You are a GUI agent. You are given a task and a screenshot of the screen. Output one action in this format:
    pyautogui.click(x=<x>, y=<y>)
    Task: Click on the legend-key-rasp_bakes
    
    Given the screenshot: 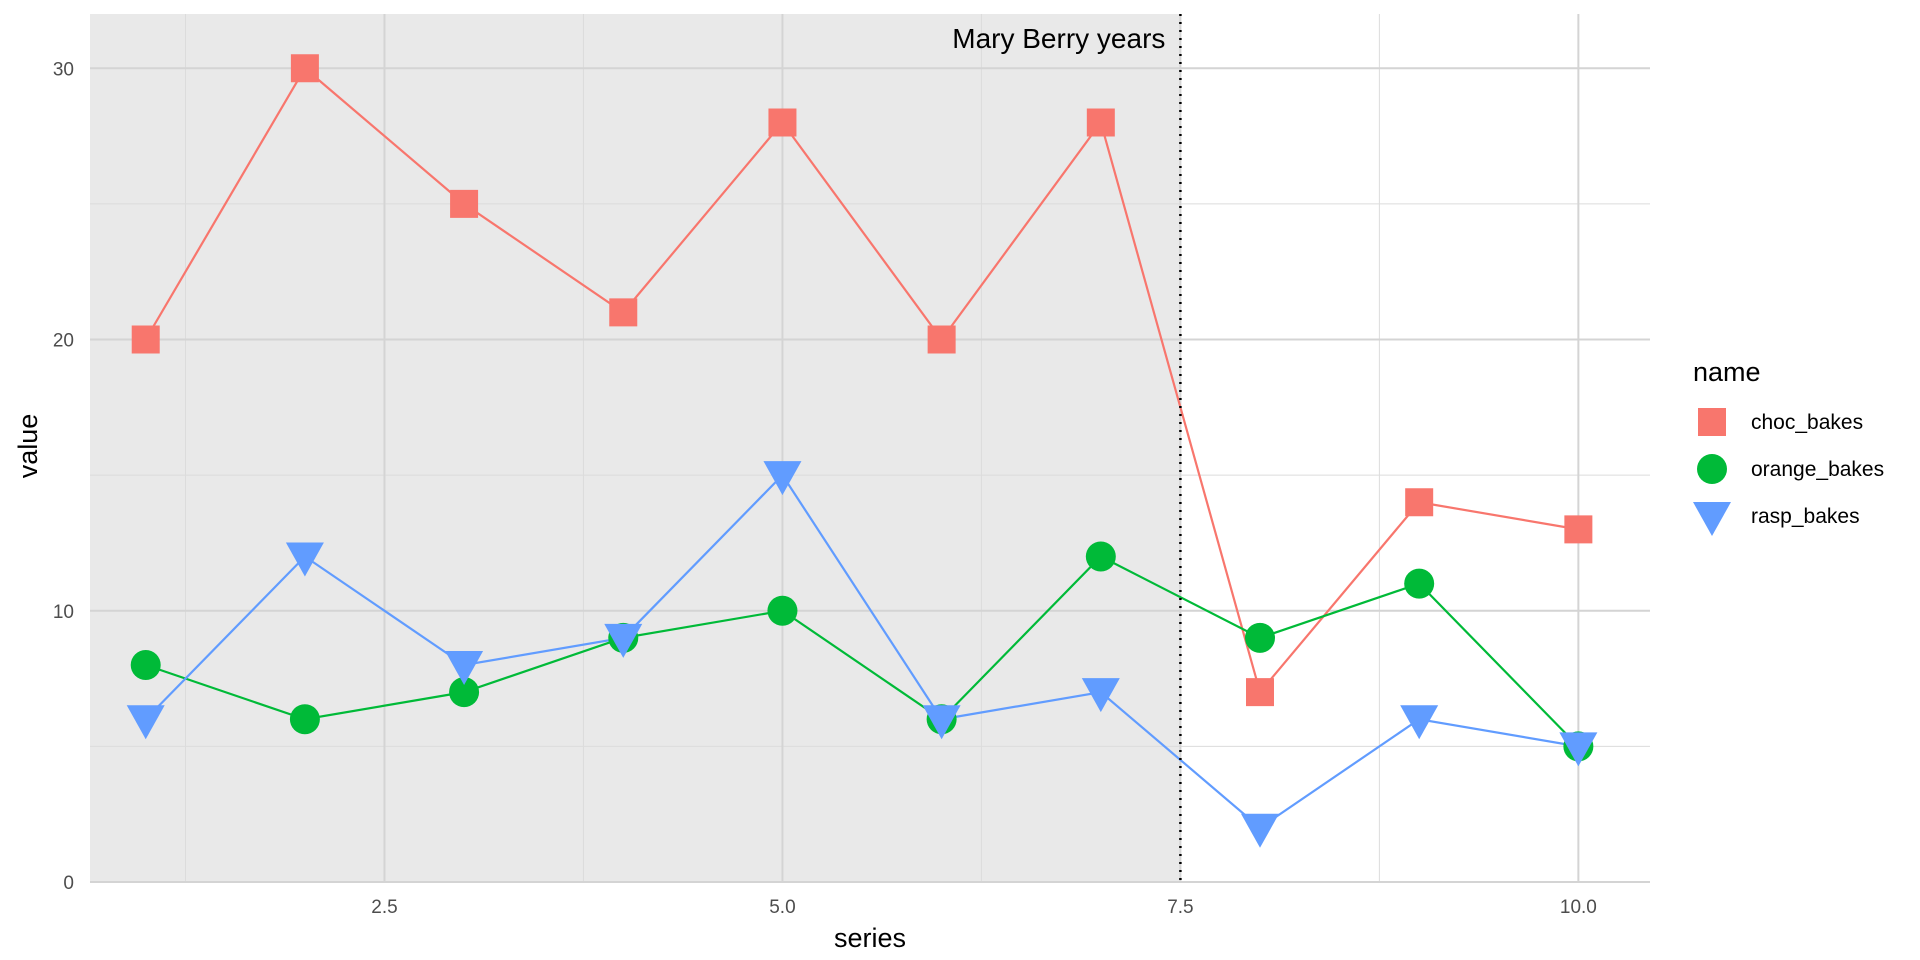 What is the action you would take?
    pyautogui.click(x=1712, y=519)
    